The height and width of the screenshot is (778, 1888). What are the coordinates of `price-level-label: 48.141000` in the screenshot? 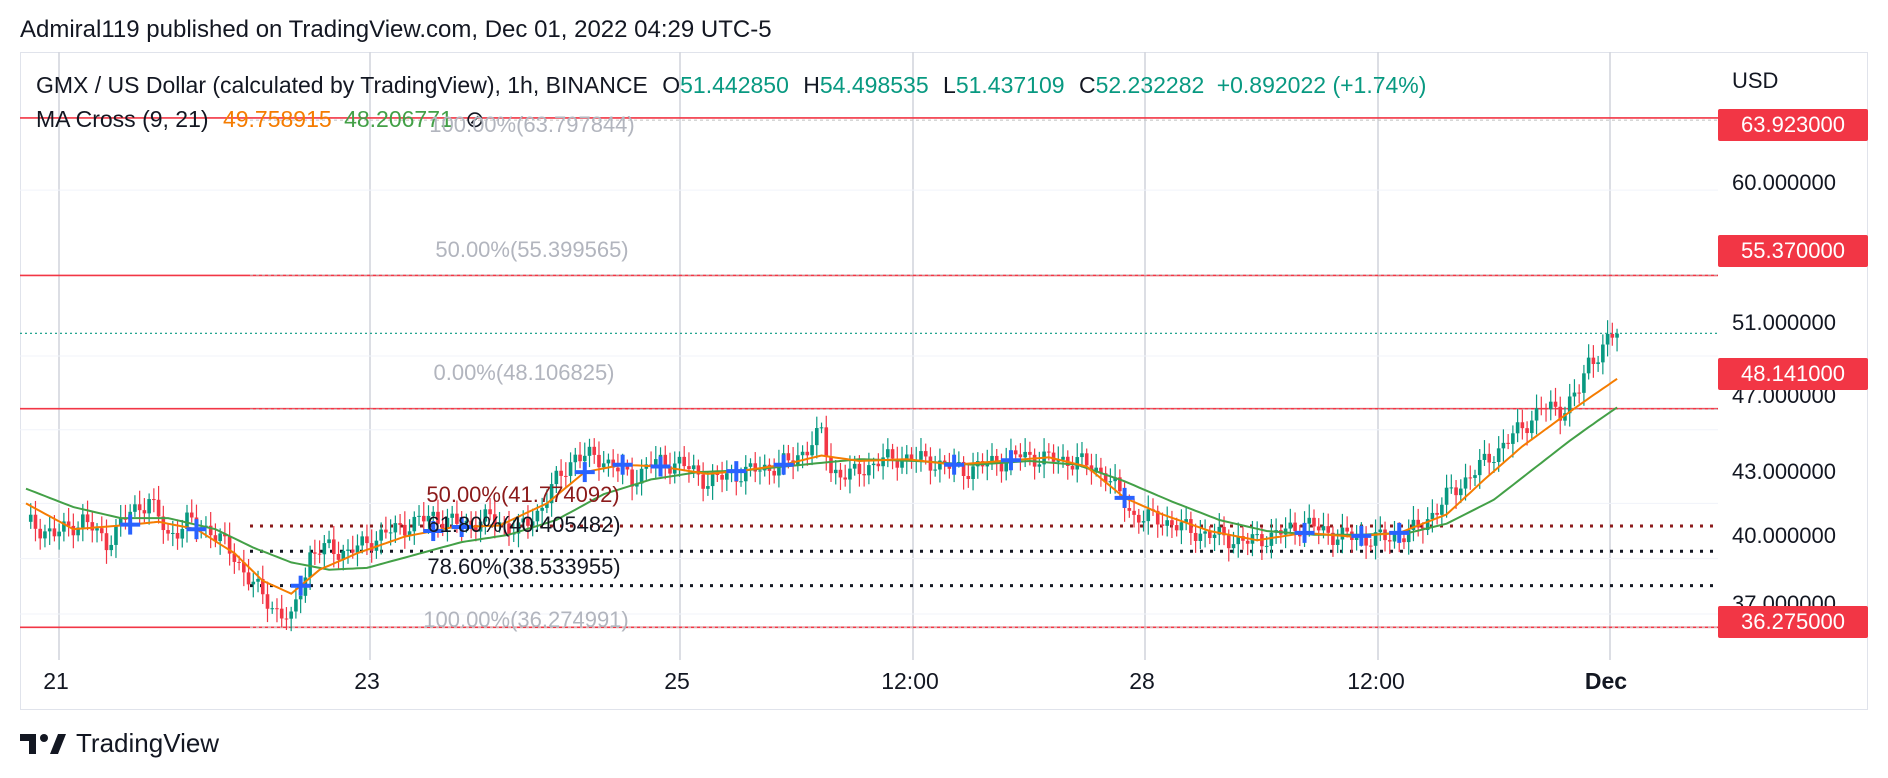 It's located at (1793, 374).